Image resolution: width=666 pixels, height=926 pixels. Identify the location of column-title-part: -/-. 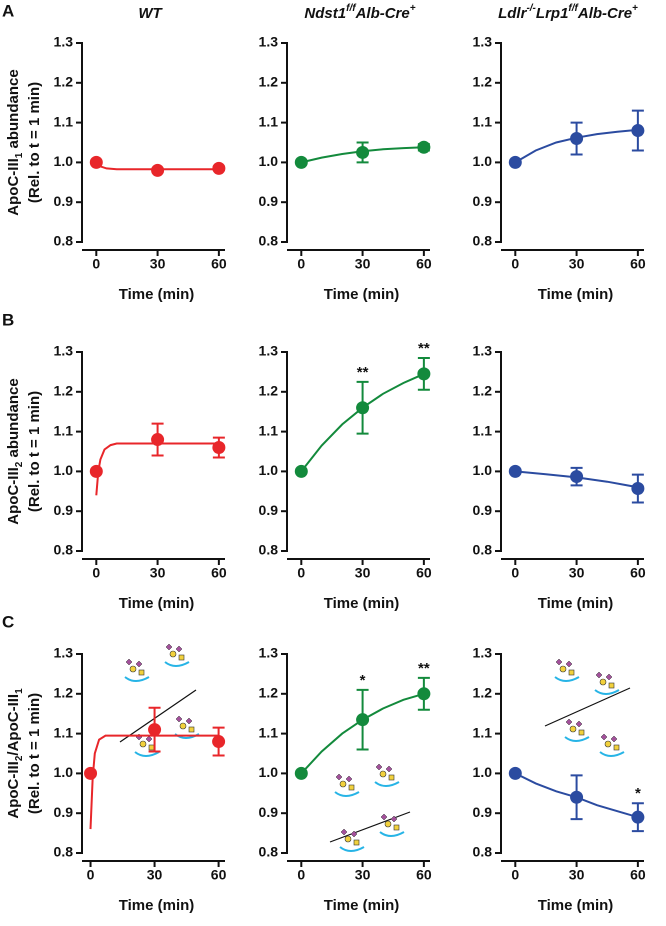
(531, 8).